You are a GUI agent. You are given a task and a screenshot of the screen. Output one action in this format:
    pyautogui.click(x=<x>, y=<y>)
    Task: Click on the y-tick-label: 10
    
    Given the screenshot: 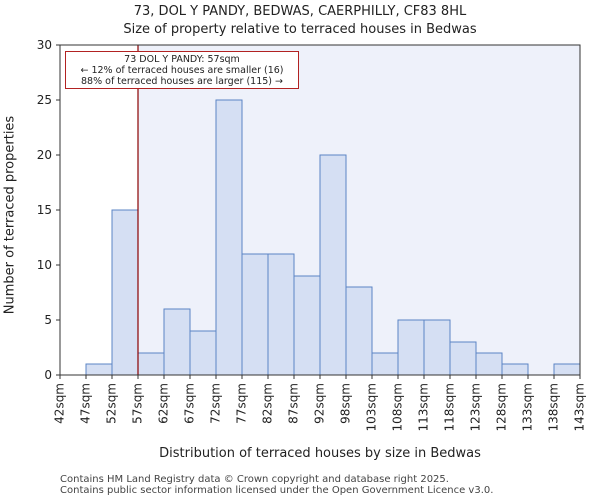 What is the action you would take?
    pyautogui.click(x=44, y=265)
    